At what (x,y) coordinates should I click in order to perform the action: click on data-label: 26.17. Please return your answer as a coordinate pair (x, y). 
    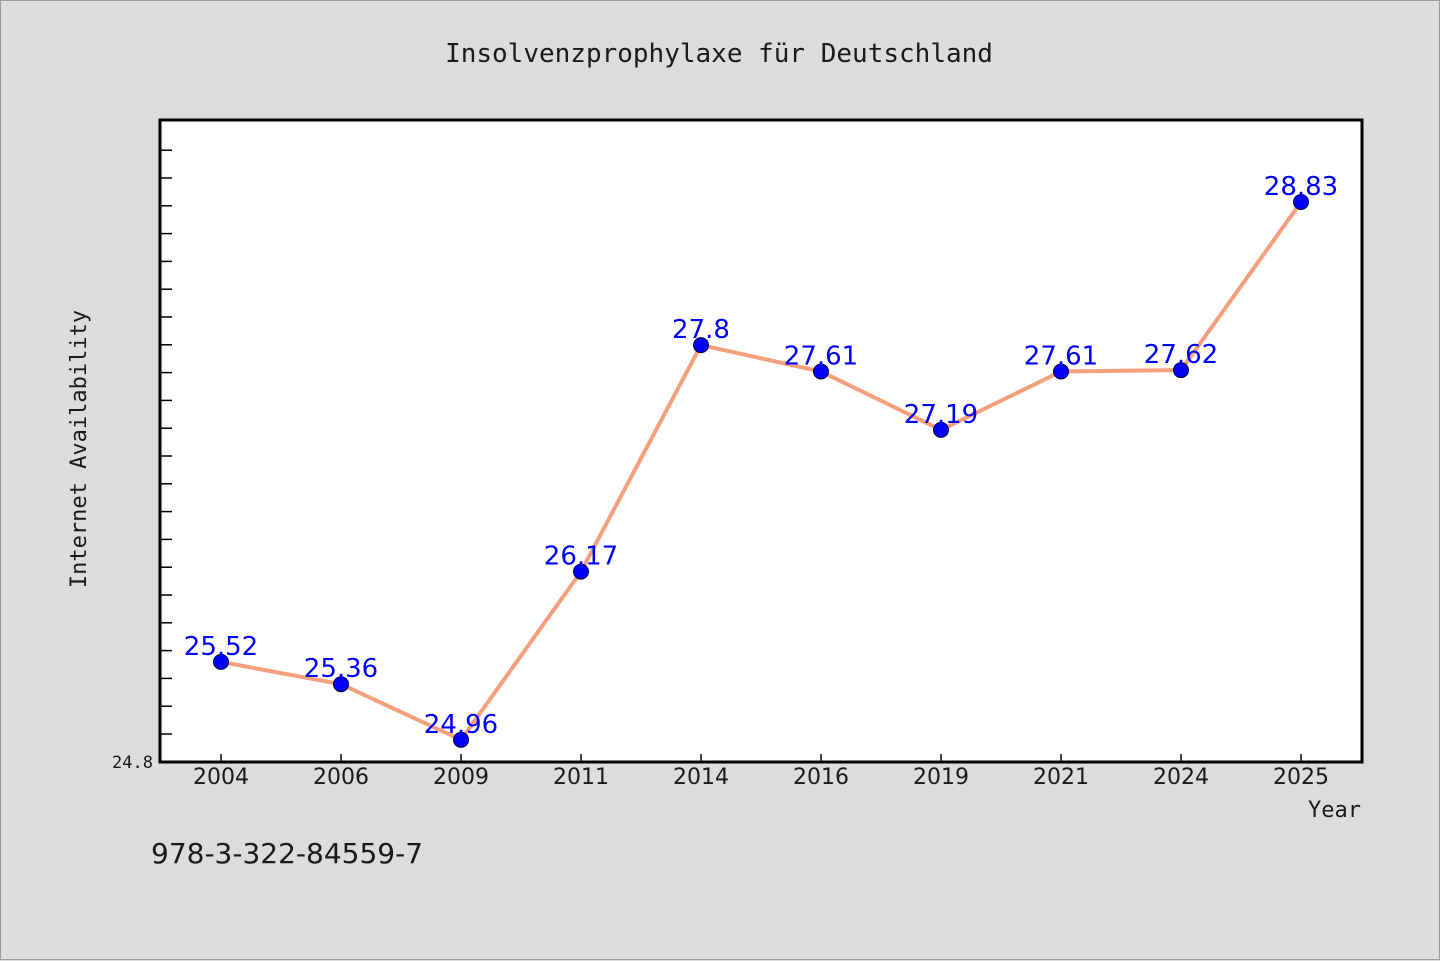
    Looking at the image, I should click on (581, 557).